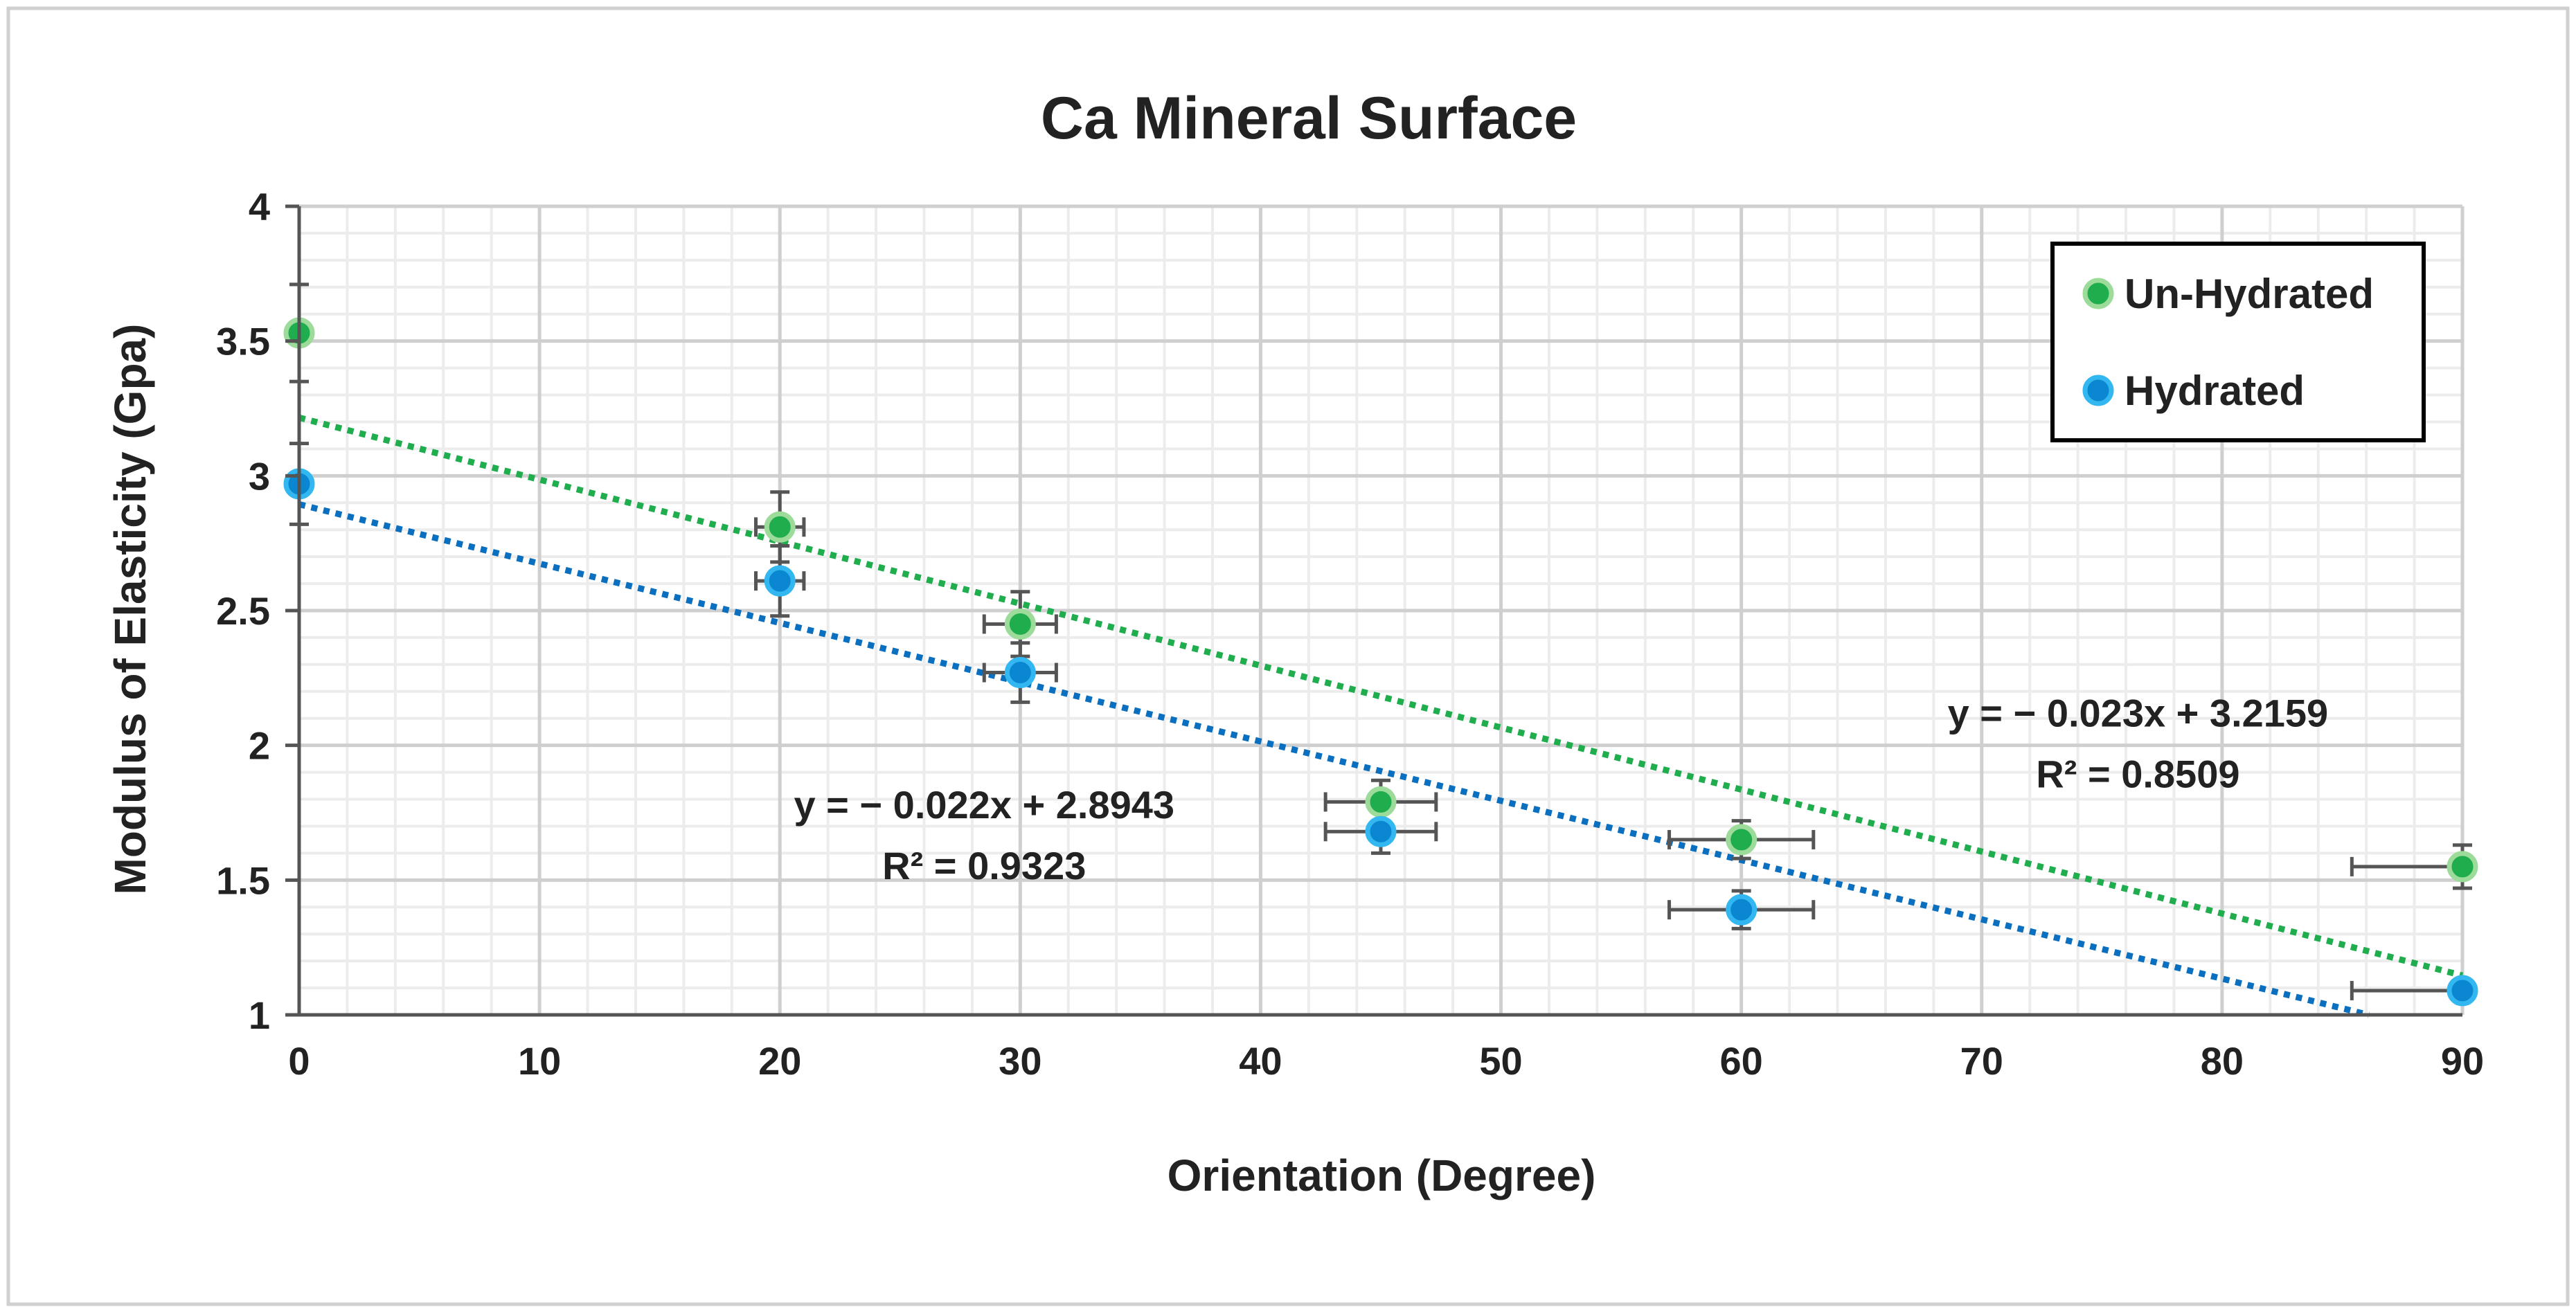  I want to click on x-tick-label: 30, so click(1020, 1061).